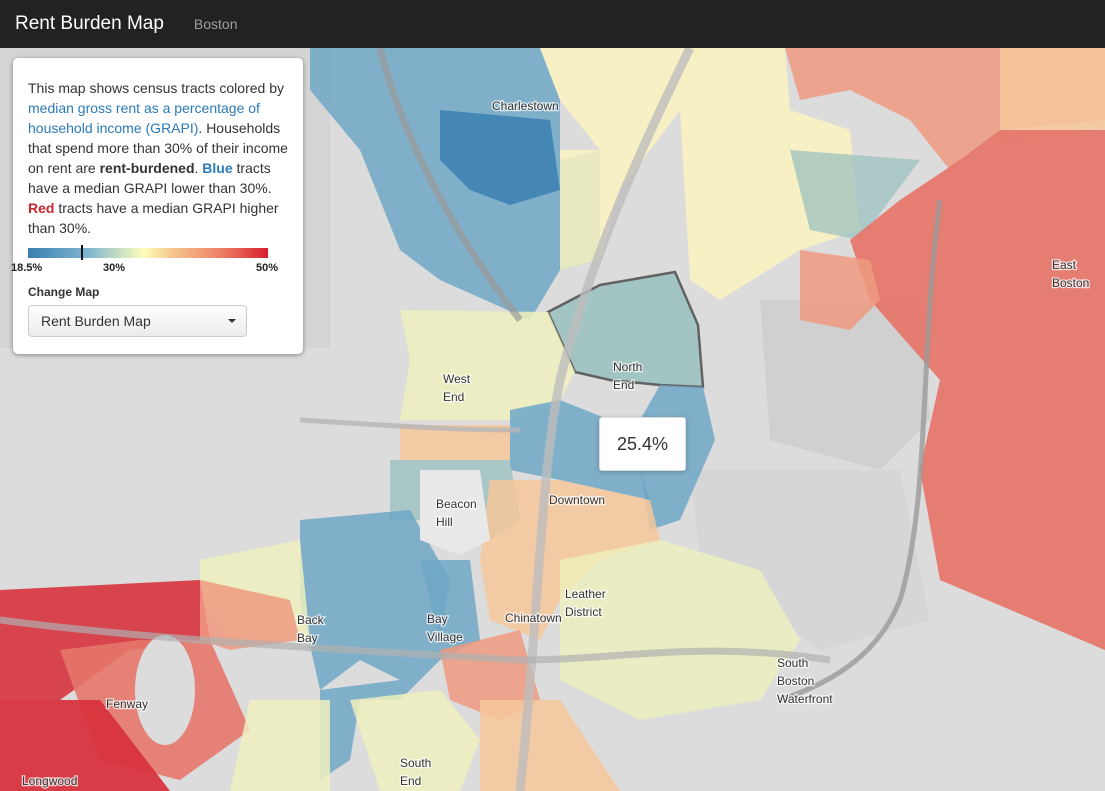 This screenshot has height=791, width=1105. Describe the element at coordinates (1070, 283) in the screenshot. I see `label-east-boston-2: Boston` at that location.